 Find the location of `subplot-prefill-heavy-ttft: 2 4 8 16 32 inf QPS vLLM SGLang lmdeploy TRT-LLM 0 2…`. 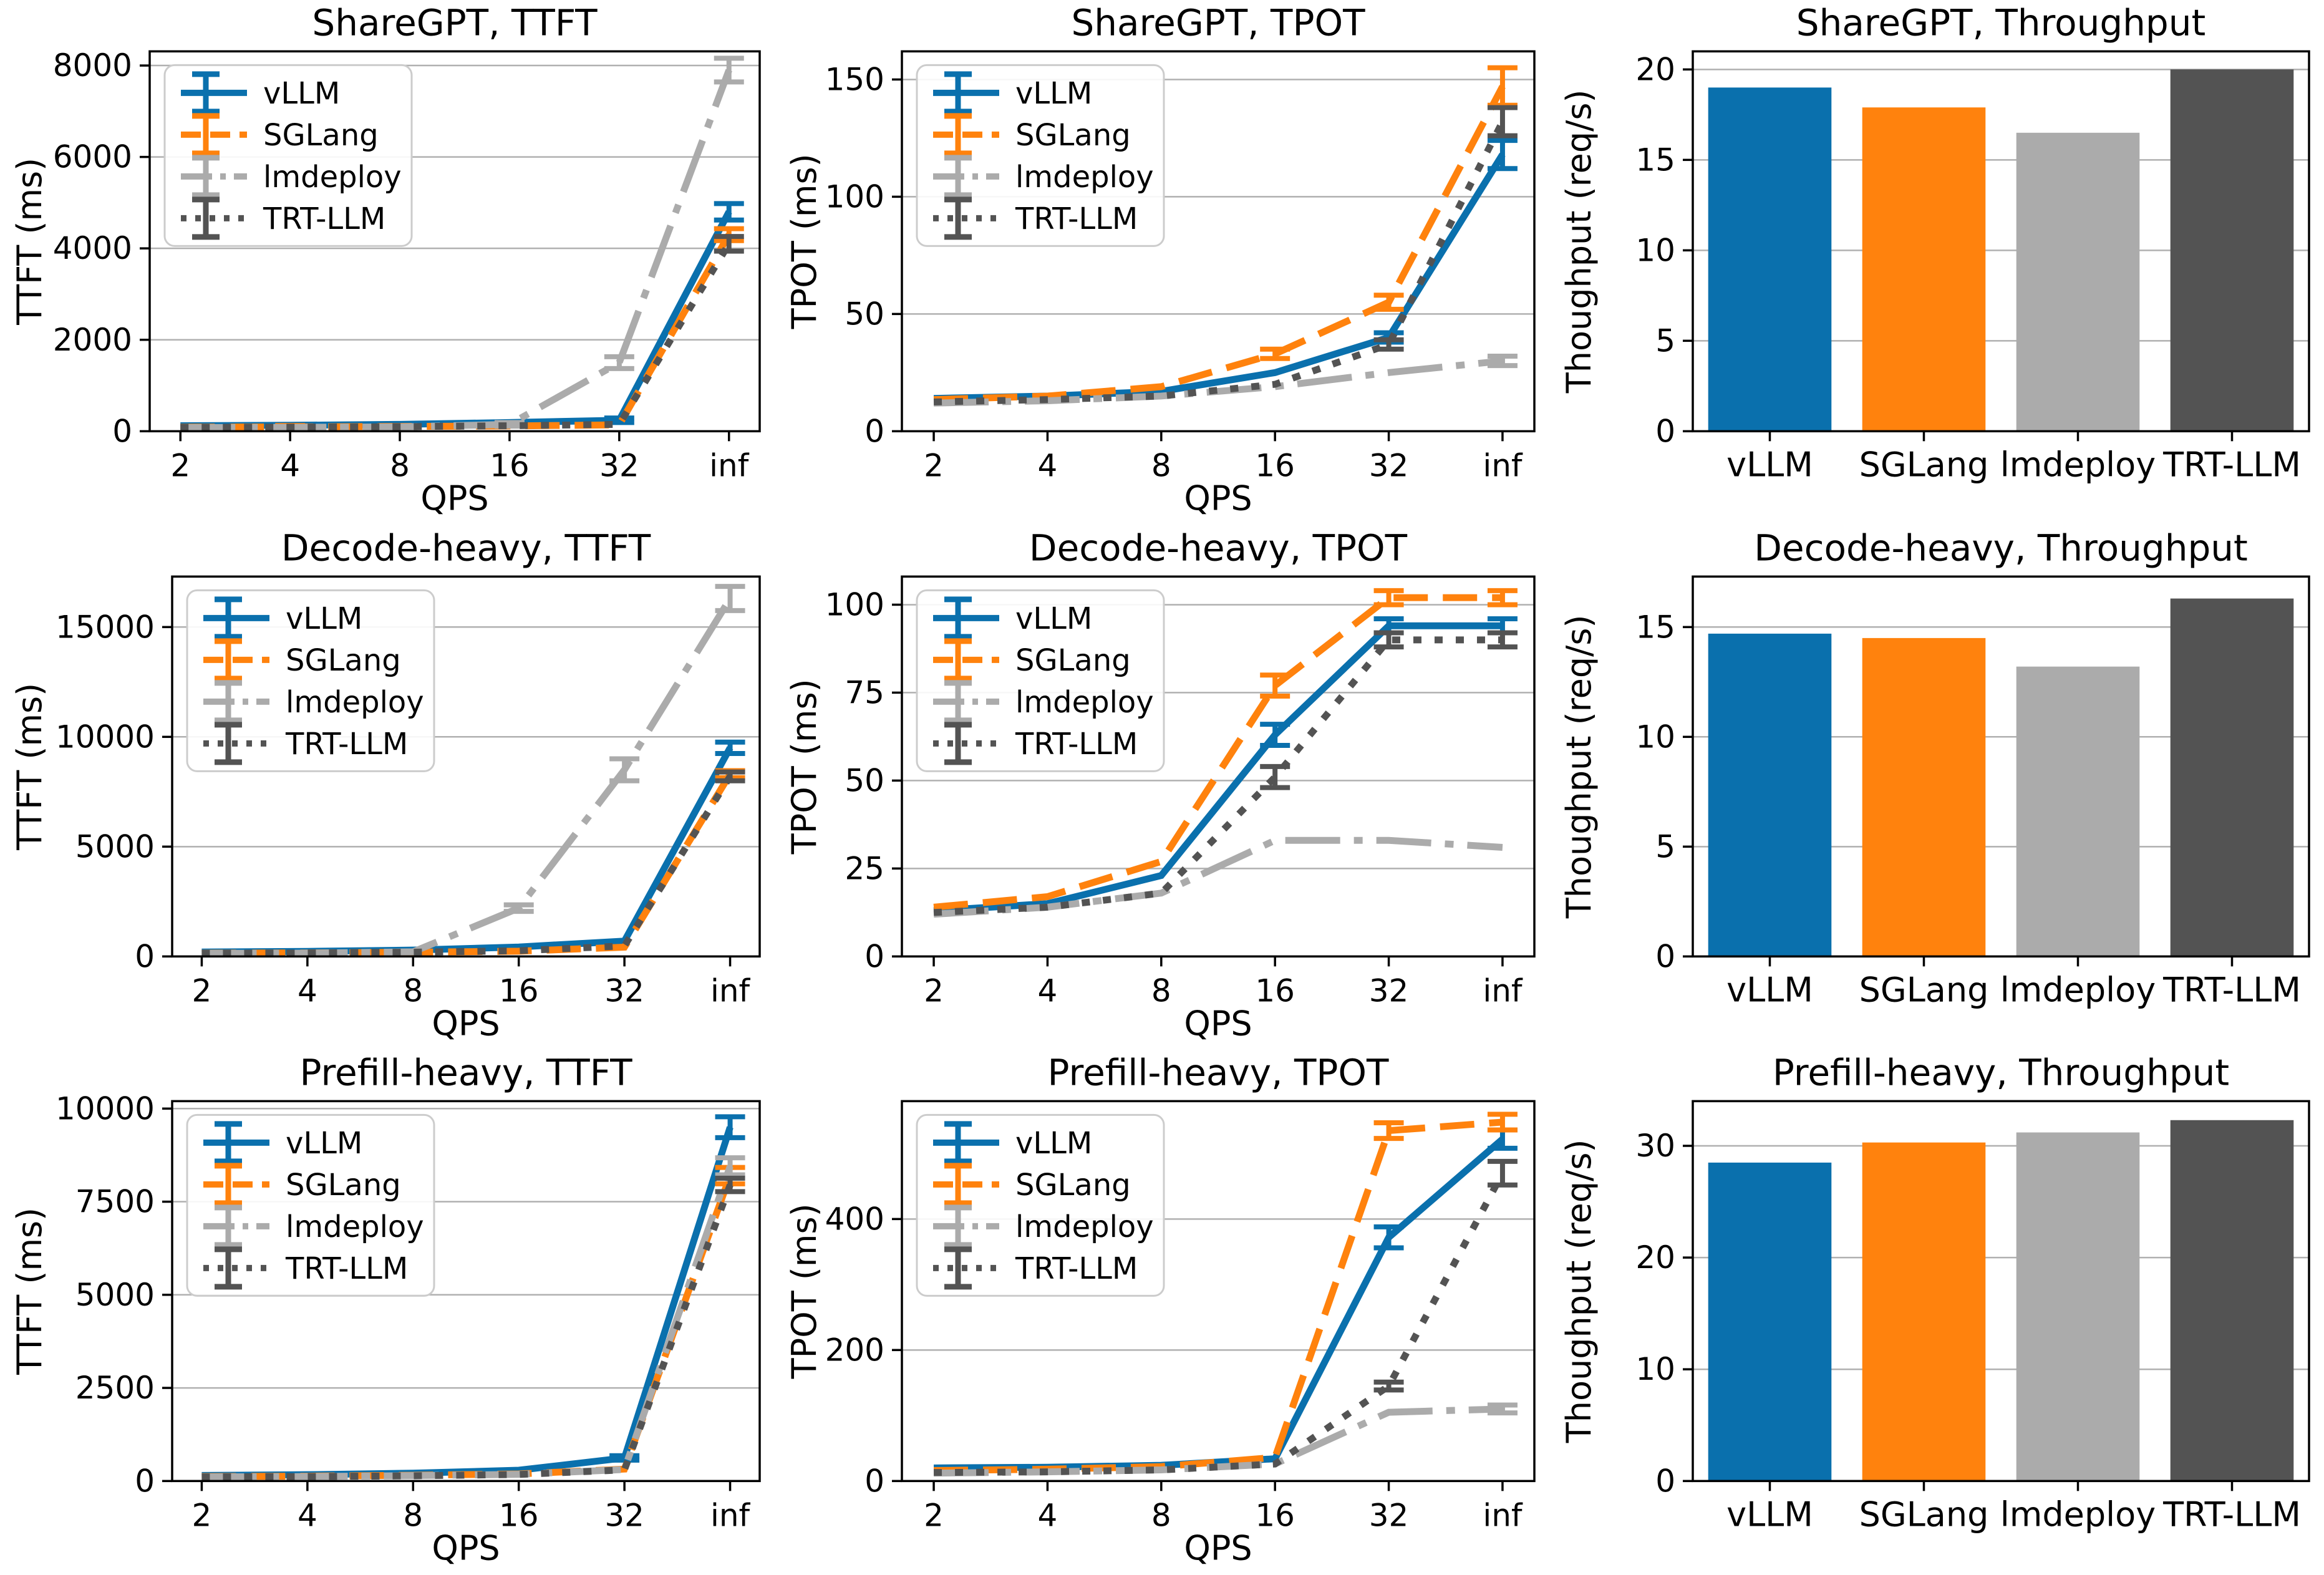

subplot-prefill-heavy-ttft: 2 4 8 16 32 inf QPS vLLM SGLang lmdeploy TRT-LLM 0 2… is located at coordinates (387, 1313).